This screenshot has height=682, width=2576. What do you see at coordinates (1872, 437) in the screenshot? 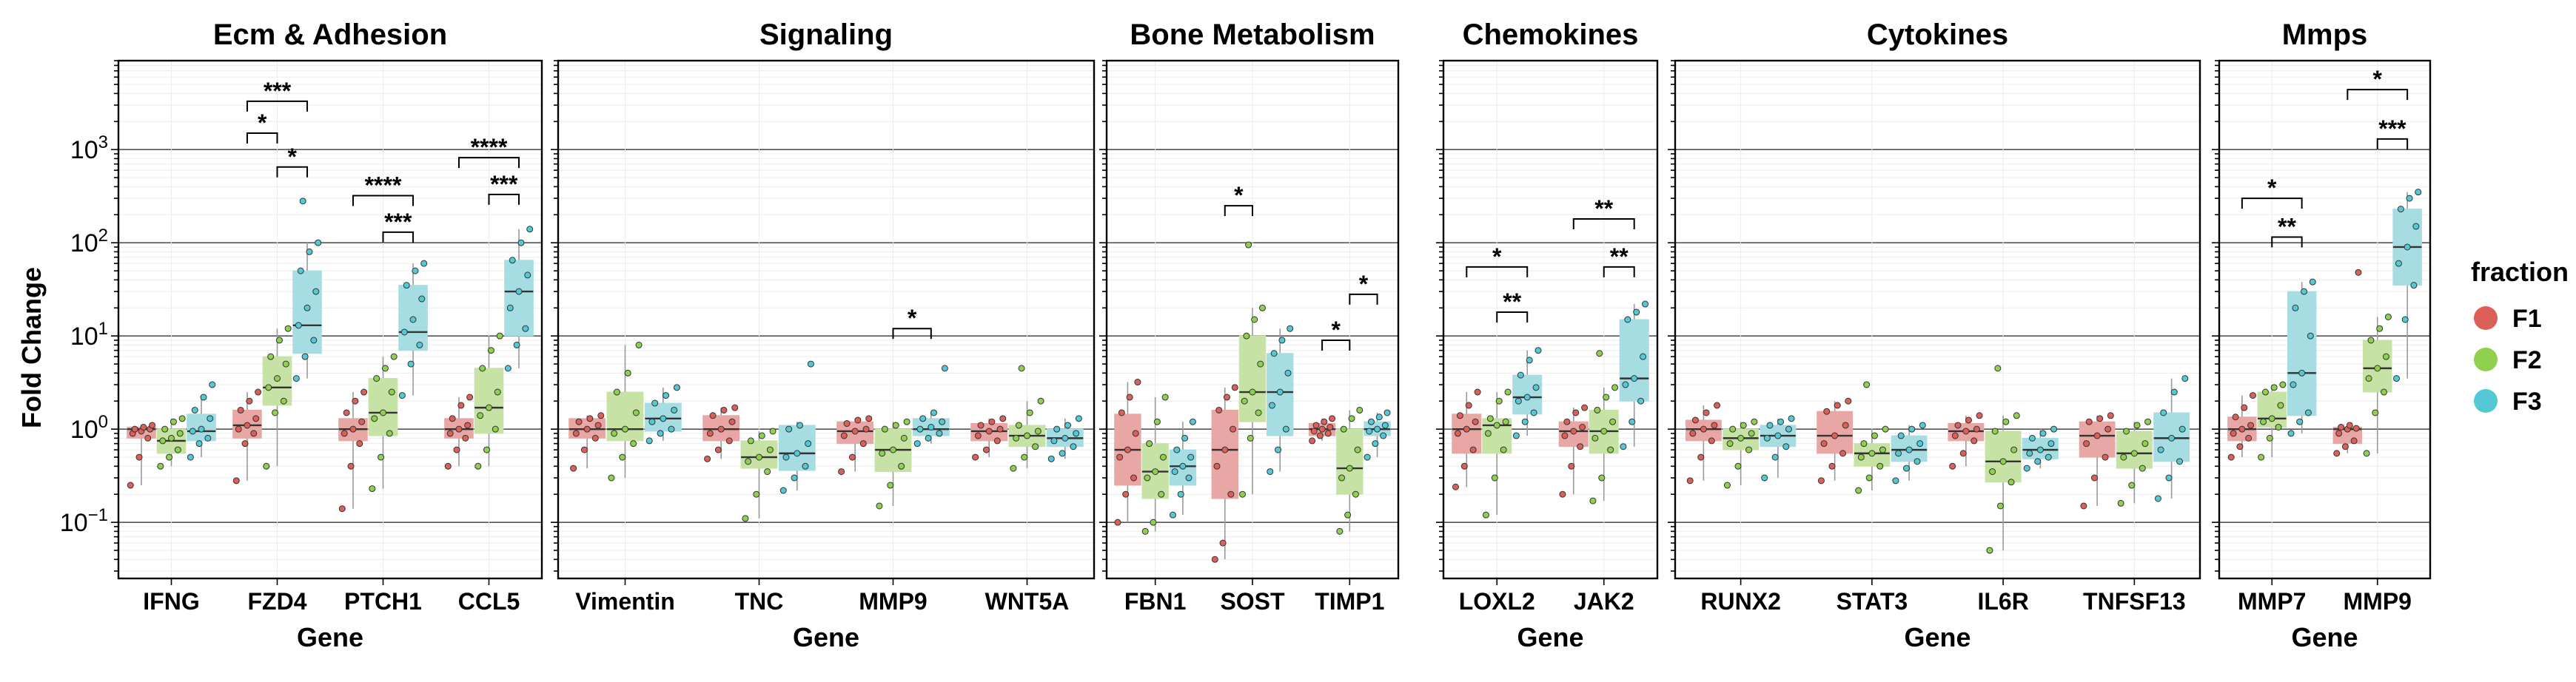
I see `gene-group-stat3` at bounding box center [1872, 437].